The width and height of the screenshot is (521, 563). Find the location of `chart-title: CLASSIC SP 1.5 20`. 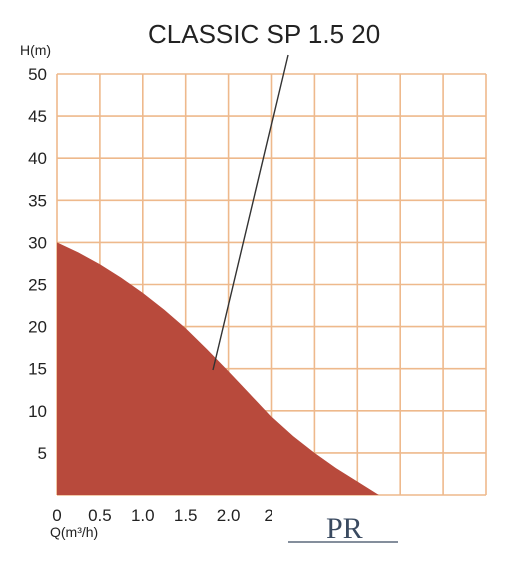

chart-title: CLASSIC SP 1.5 20 is located at coordinates (264, 34).